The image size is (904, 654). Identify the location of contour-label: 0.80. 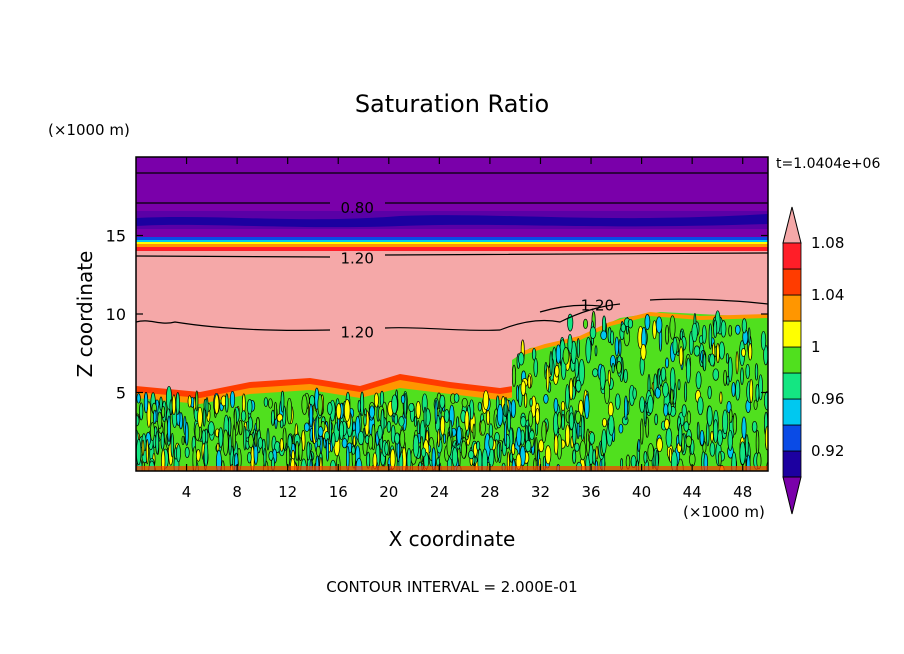
(356, 208).